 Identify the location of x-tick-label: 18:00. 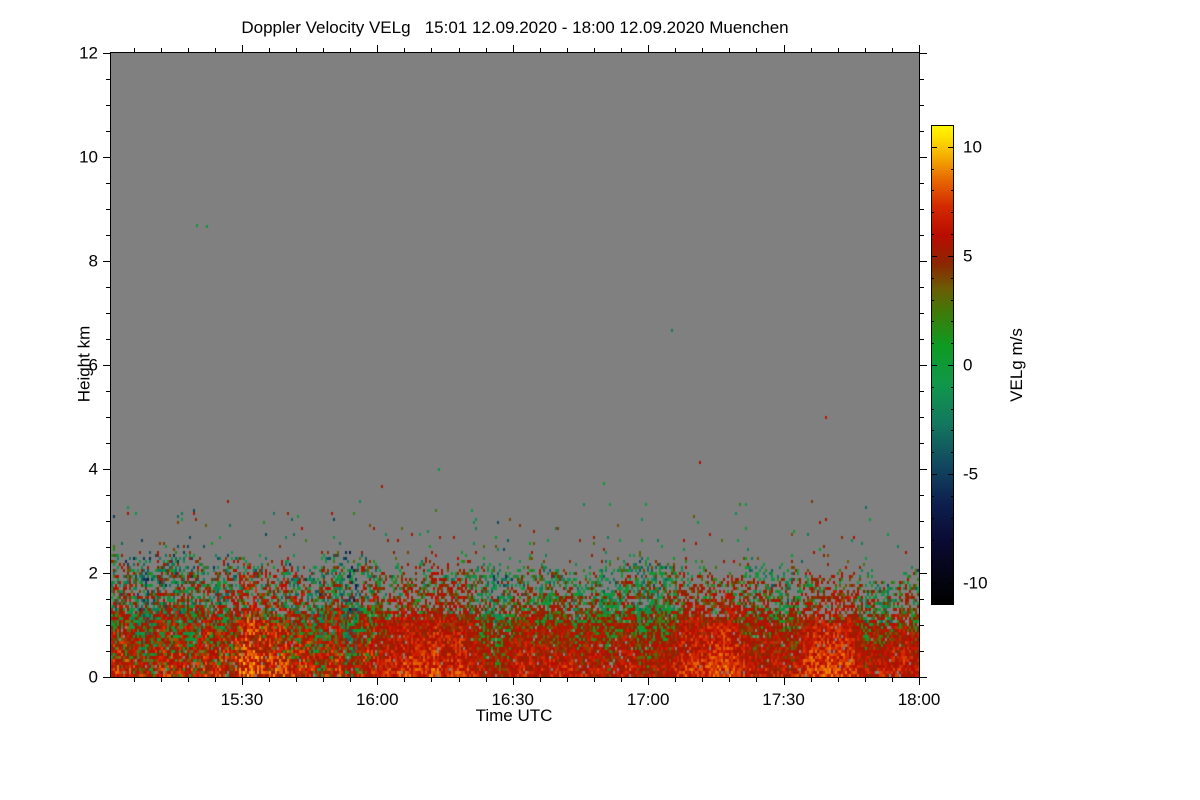
(919, 699).